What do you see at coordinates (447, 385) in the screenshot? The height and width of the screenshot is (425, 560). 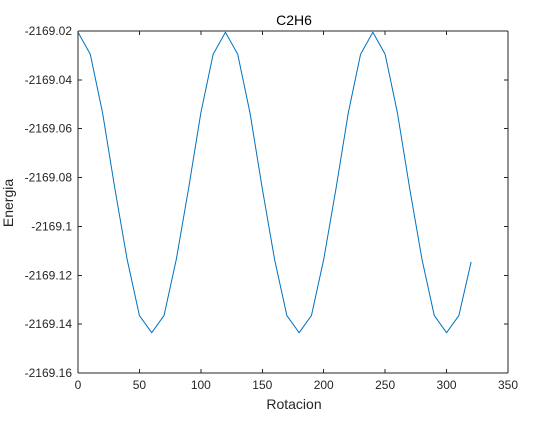 I see `x-tick-label: 300` at bounding box center [447, 385].